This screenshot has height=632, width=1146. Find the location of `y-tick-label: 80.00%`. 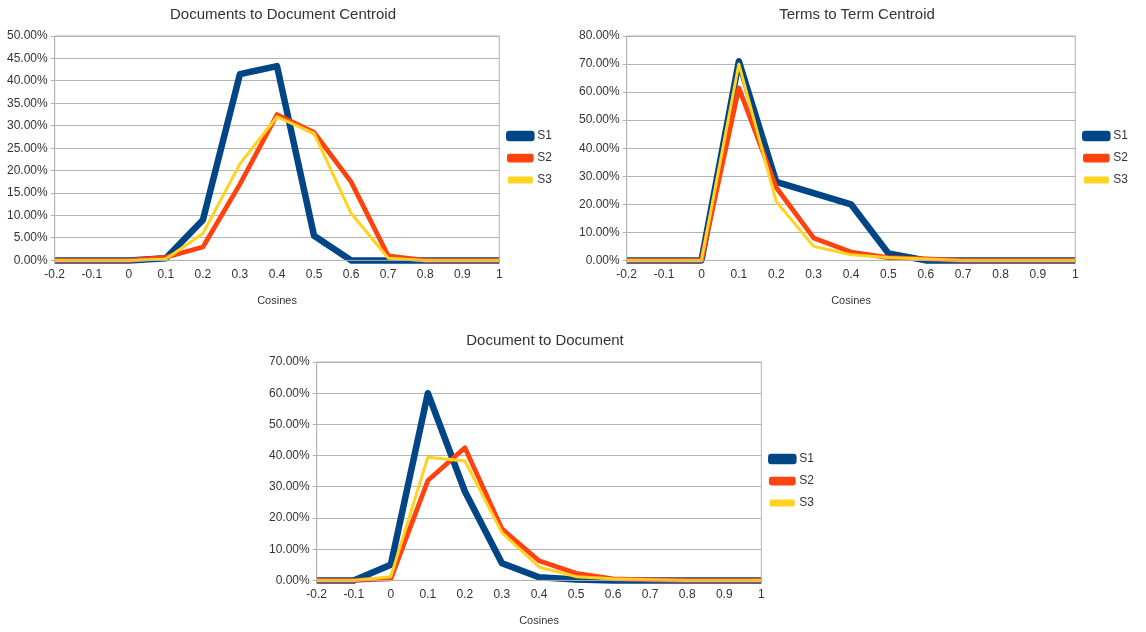

y-tick-label: 80.00% is located at coordinates (600, 35).